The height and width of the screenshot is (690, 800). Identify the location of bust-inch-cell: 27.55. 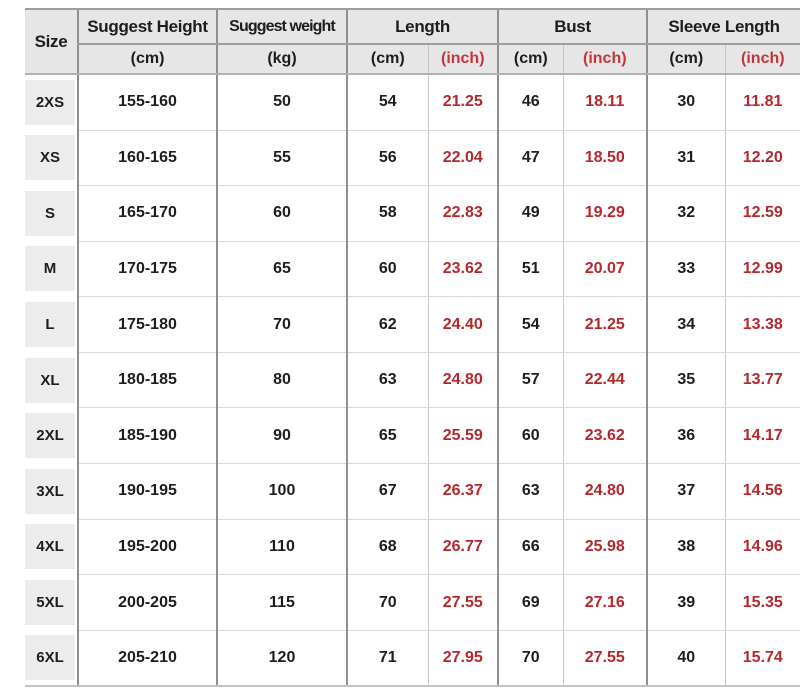
(605, 659).